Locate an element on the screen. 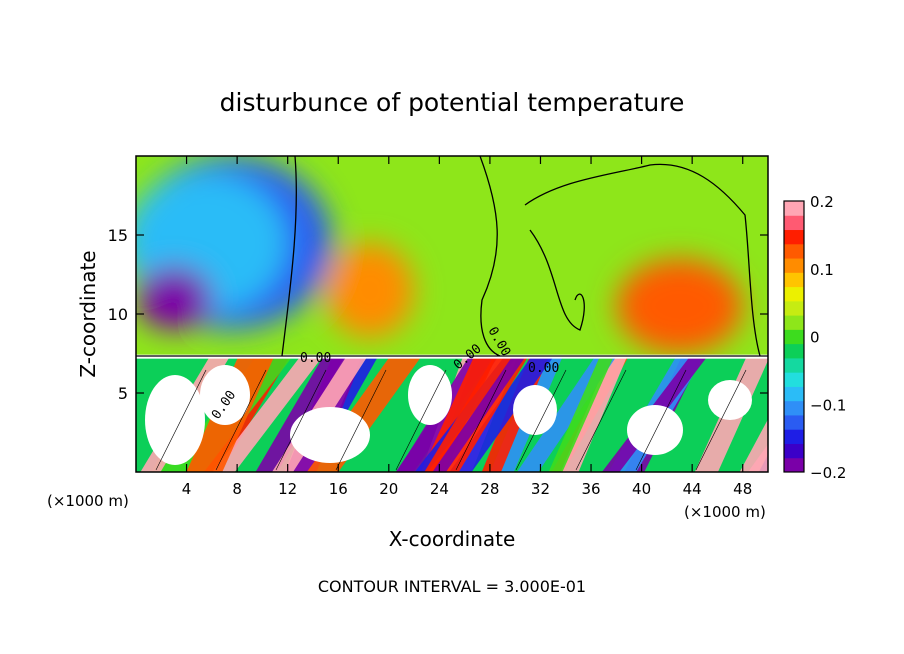 Image resolution: width=904 pixels, height=654 pixels. y-tick-label-1: 10 is located at coordinates (118, 314).